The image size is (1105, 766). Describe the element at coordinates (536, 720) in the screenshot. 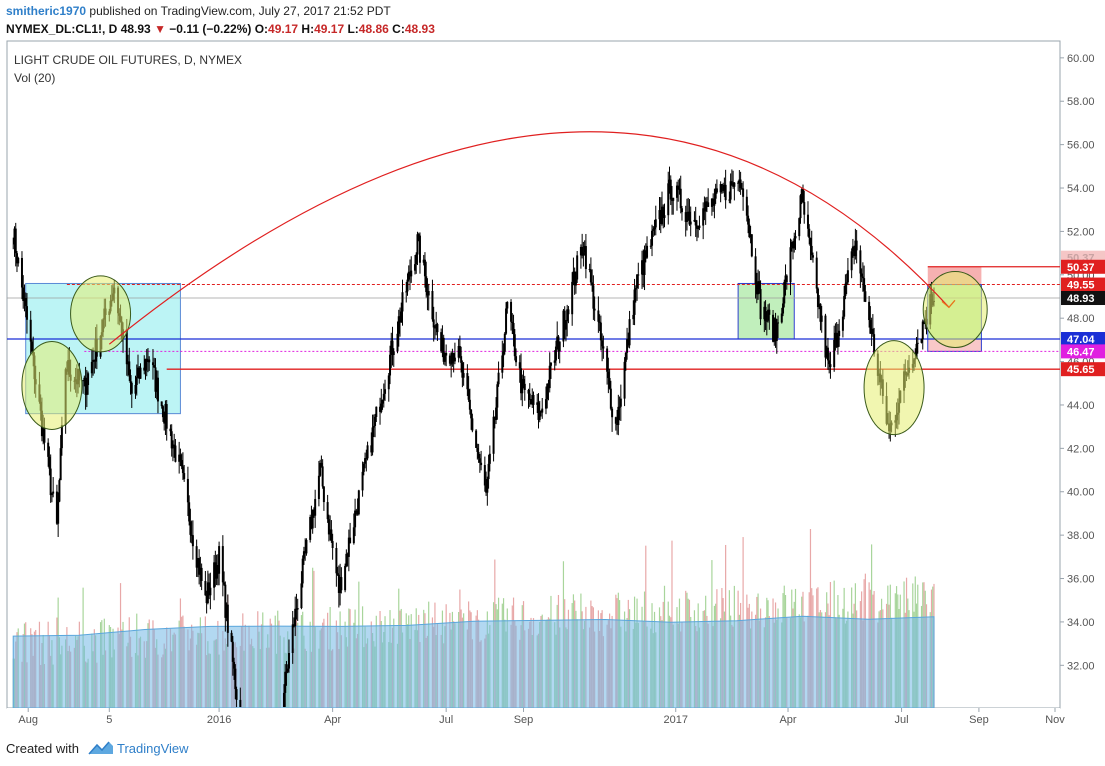

I see `time-axis: Aug 5 2016 Apr Jul Sep 2017 Apr Jul Sep Nov` at that location.